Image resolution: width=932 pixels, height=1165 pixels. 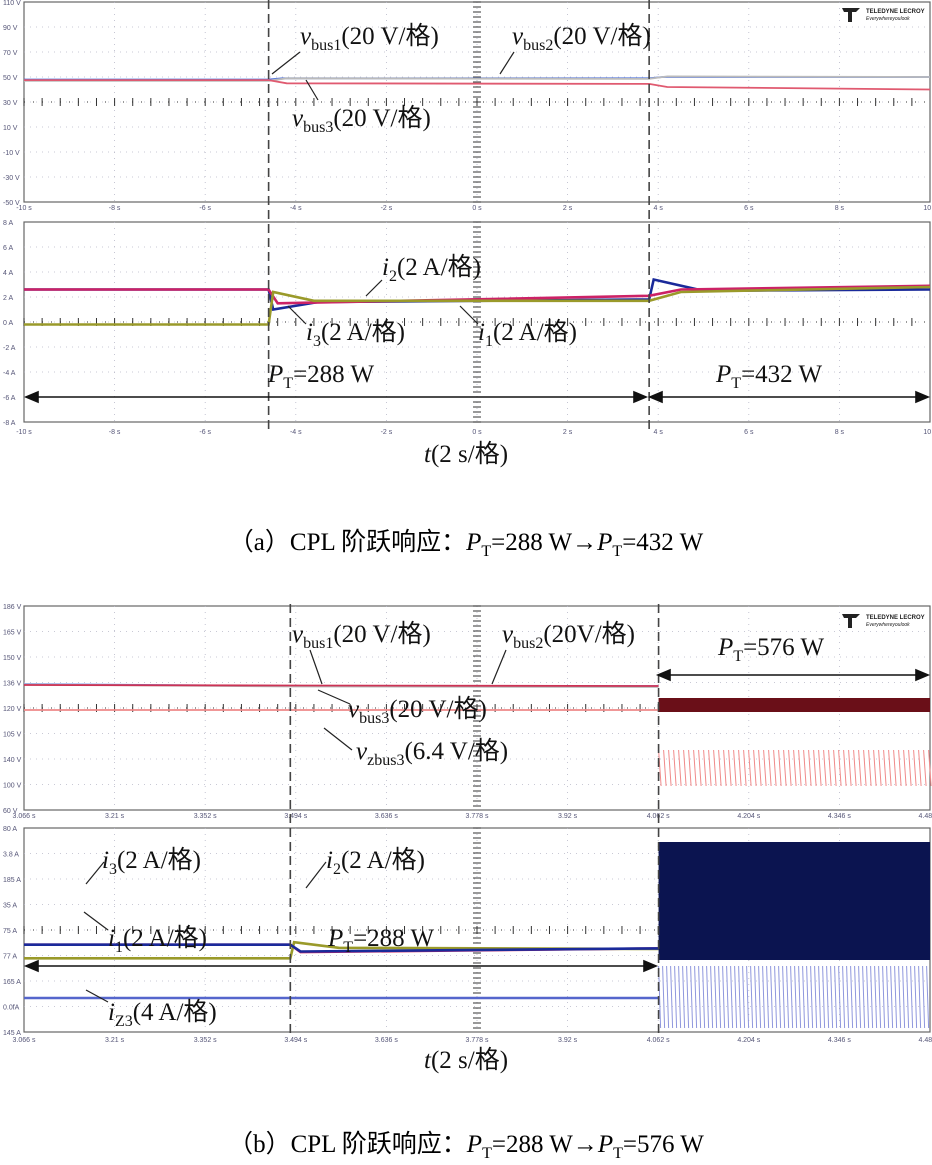 I want to click on y-tick-label: 0.0fA, so click(x=11, y=1008).